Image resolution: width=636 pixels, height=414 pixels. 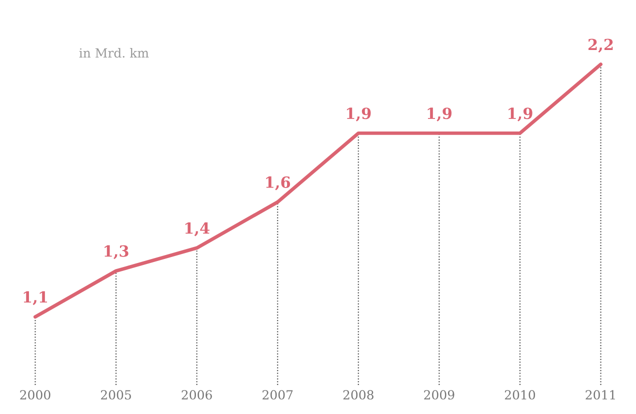 What do you see at coordinates (36, 298) in the screenshot?
I see `data-label: 1,1` at bounding box center [36, 298].